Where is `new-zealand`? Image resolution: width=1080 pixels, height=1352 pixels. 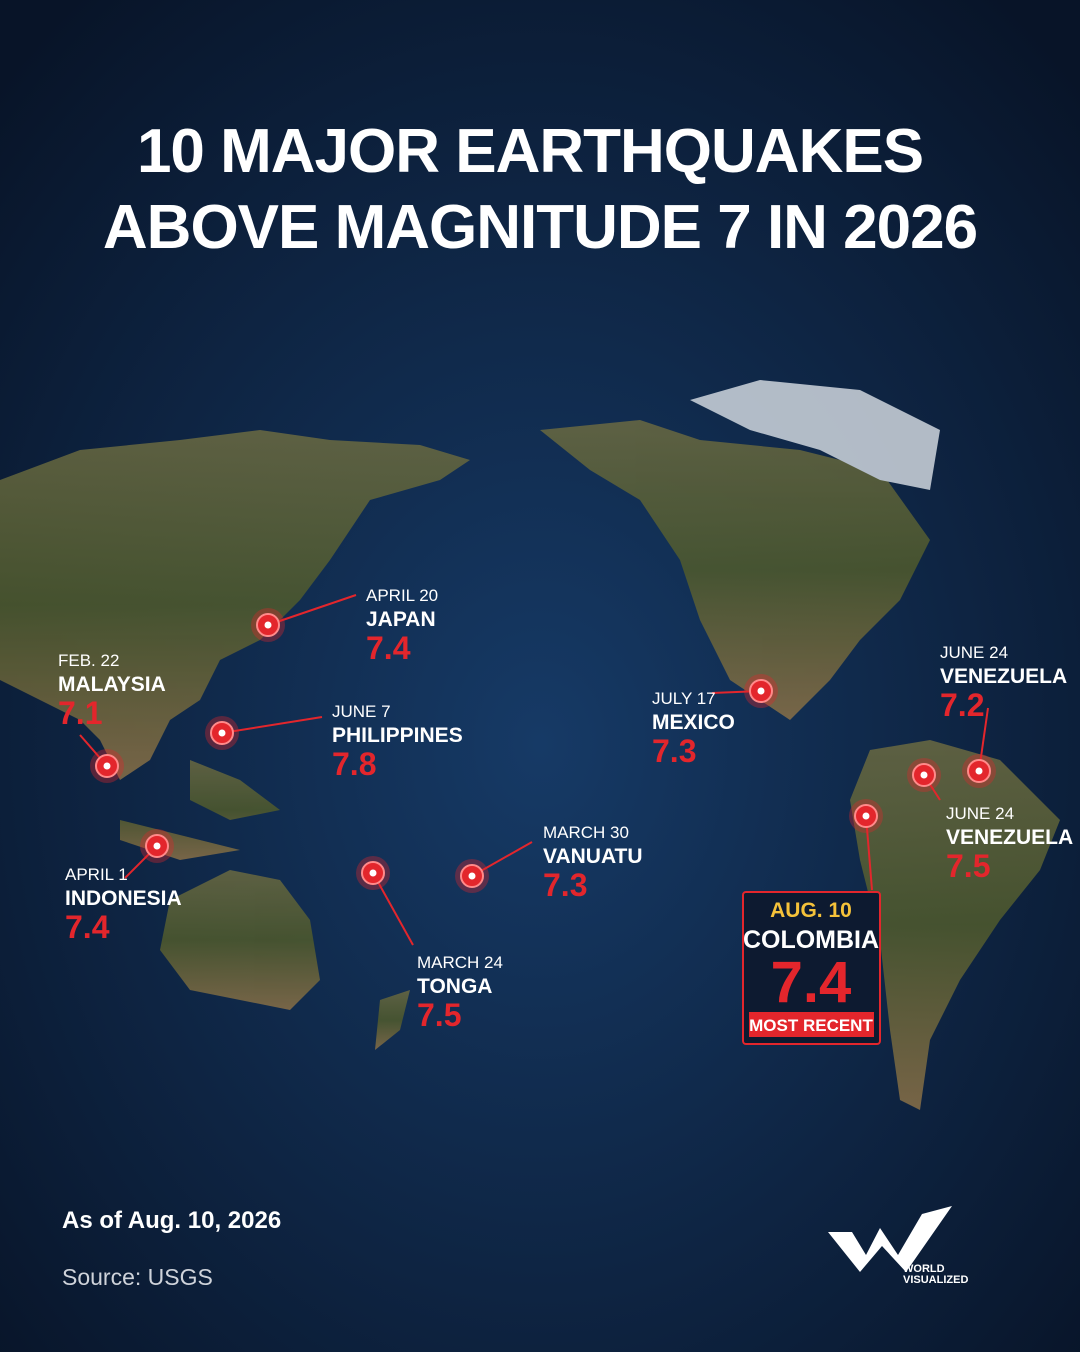
new-zealand is located at coordinates (392, 1020).